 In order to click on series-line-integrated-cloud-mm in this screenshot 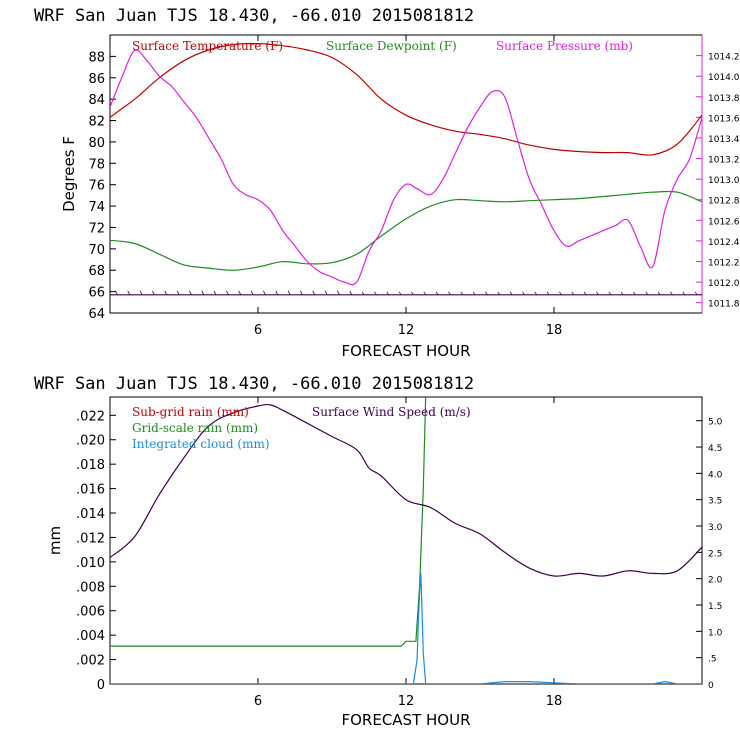, I will do `click(406, 628)`.